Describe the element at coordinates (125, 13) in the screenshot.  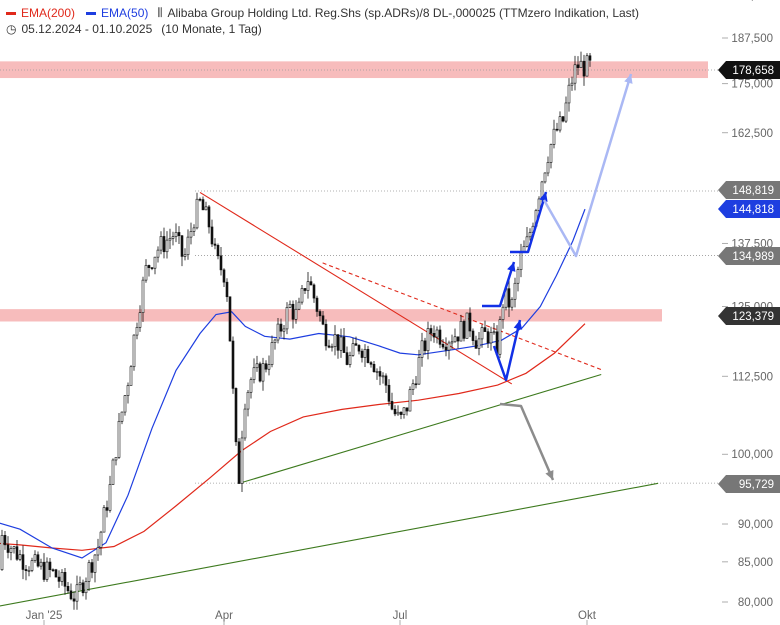
I see `ema50-label: EMA(50)` at that location.